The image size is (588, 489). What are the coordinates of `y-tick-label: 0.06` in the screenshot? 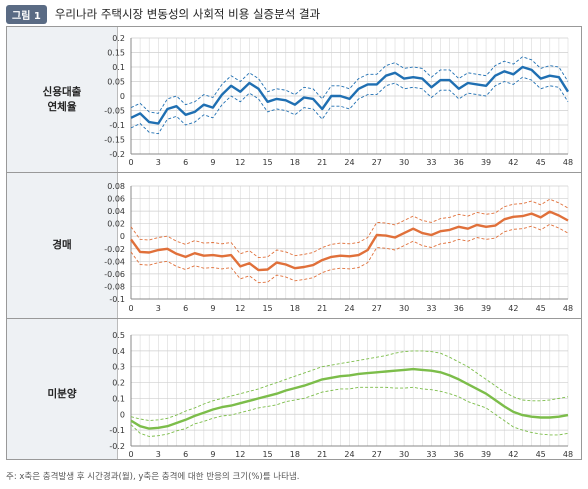 It's located at (116, 199).